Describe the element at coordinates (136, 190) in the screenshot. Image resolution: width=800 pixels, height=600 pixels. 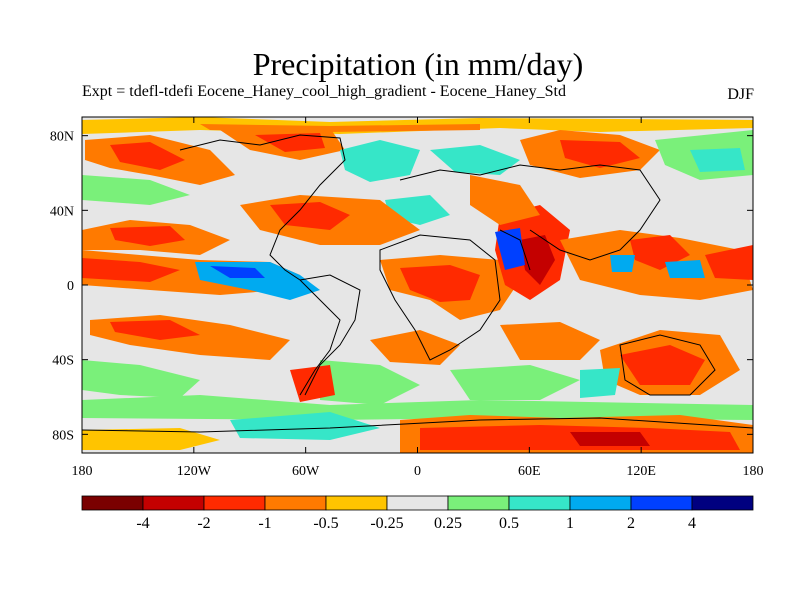
I see `field-npac-green` at that location.